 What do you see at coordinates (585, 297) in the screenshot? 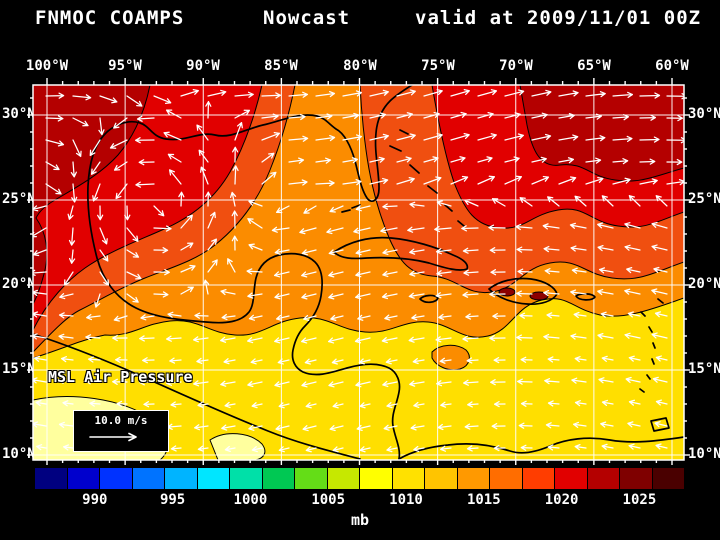
I see `puerto-rico` at bounding box center [585, 297].